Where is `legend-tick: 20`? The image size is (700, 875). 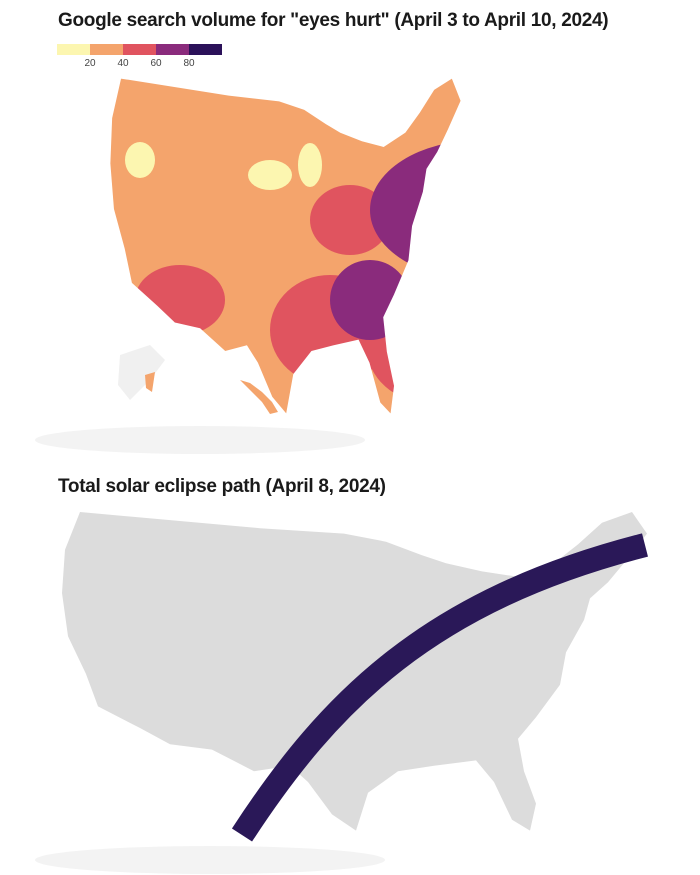 legend-tick: 20 is located at coordinates (90, 63).